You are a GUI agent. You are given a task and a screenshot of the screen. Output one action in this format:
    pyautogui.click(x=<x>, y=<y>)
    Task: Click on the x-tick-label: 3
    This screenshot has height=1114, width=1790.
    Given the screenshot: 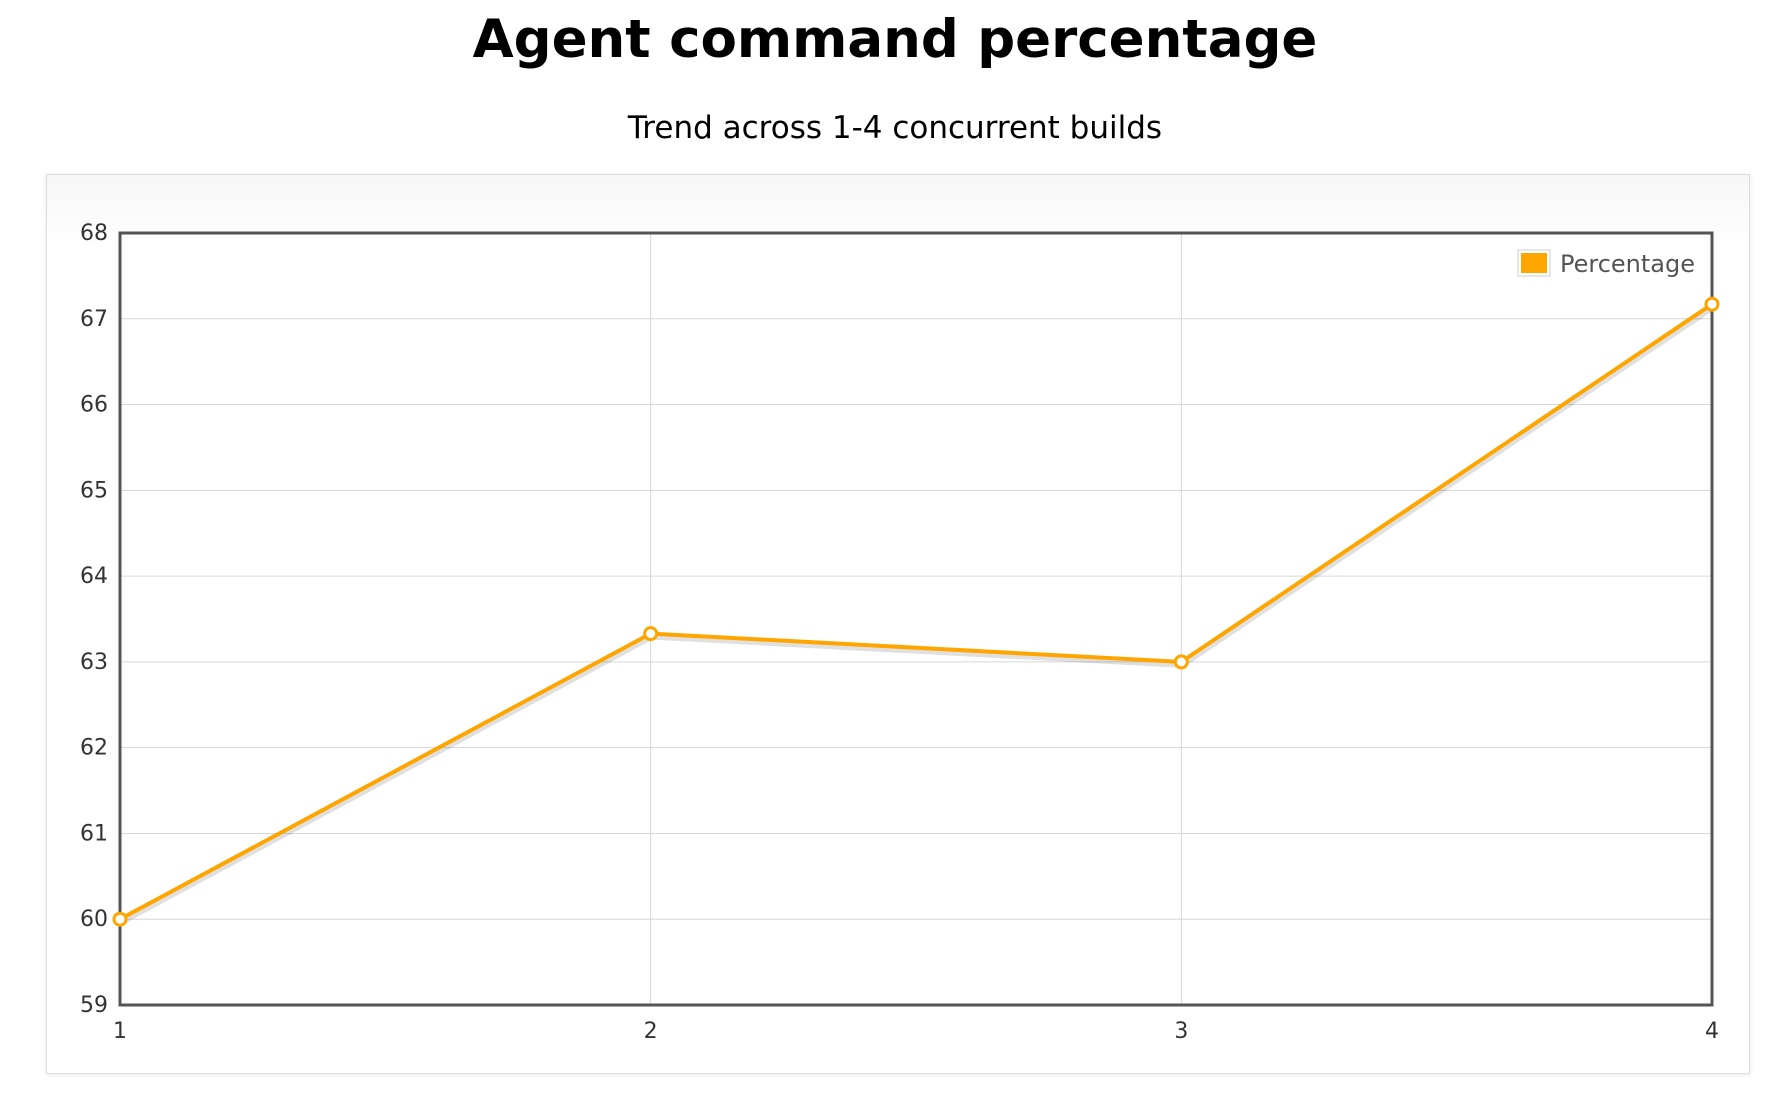 What is the action you would take?
    pyautogui.click(x=1181, y=1031)
    